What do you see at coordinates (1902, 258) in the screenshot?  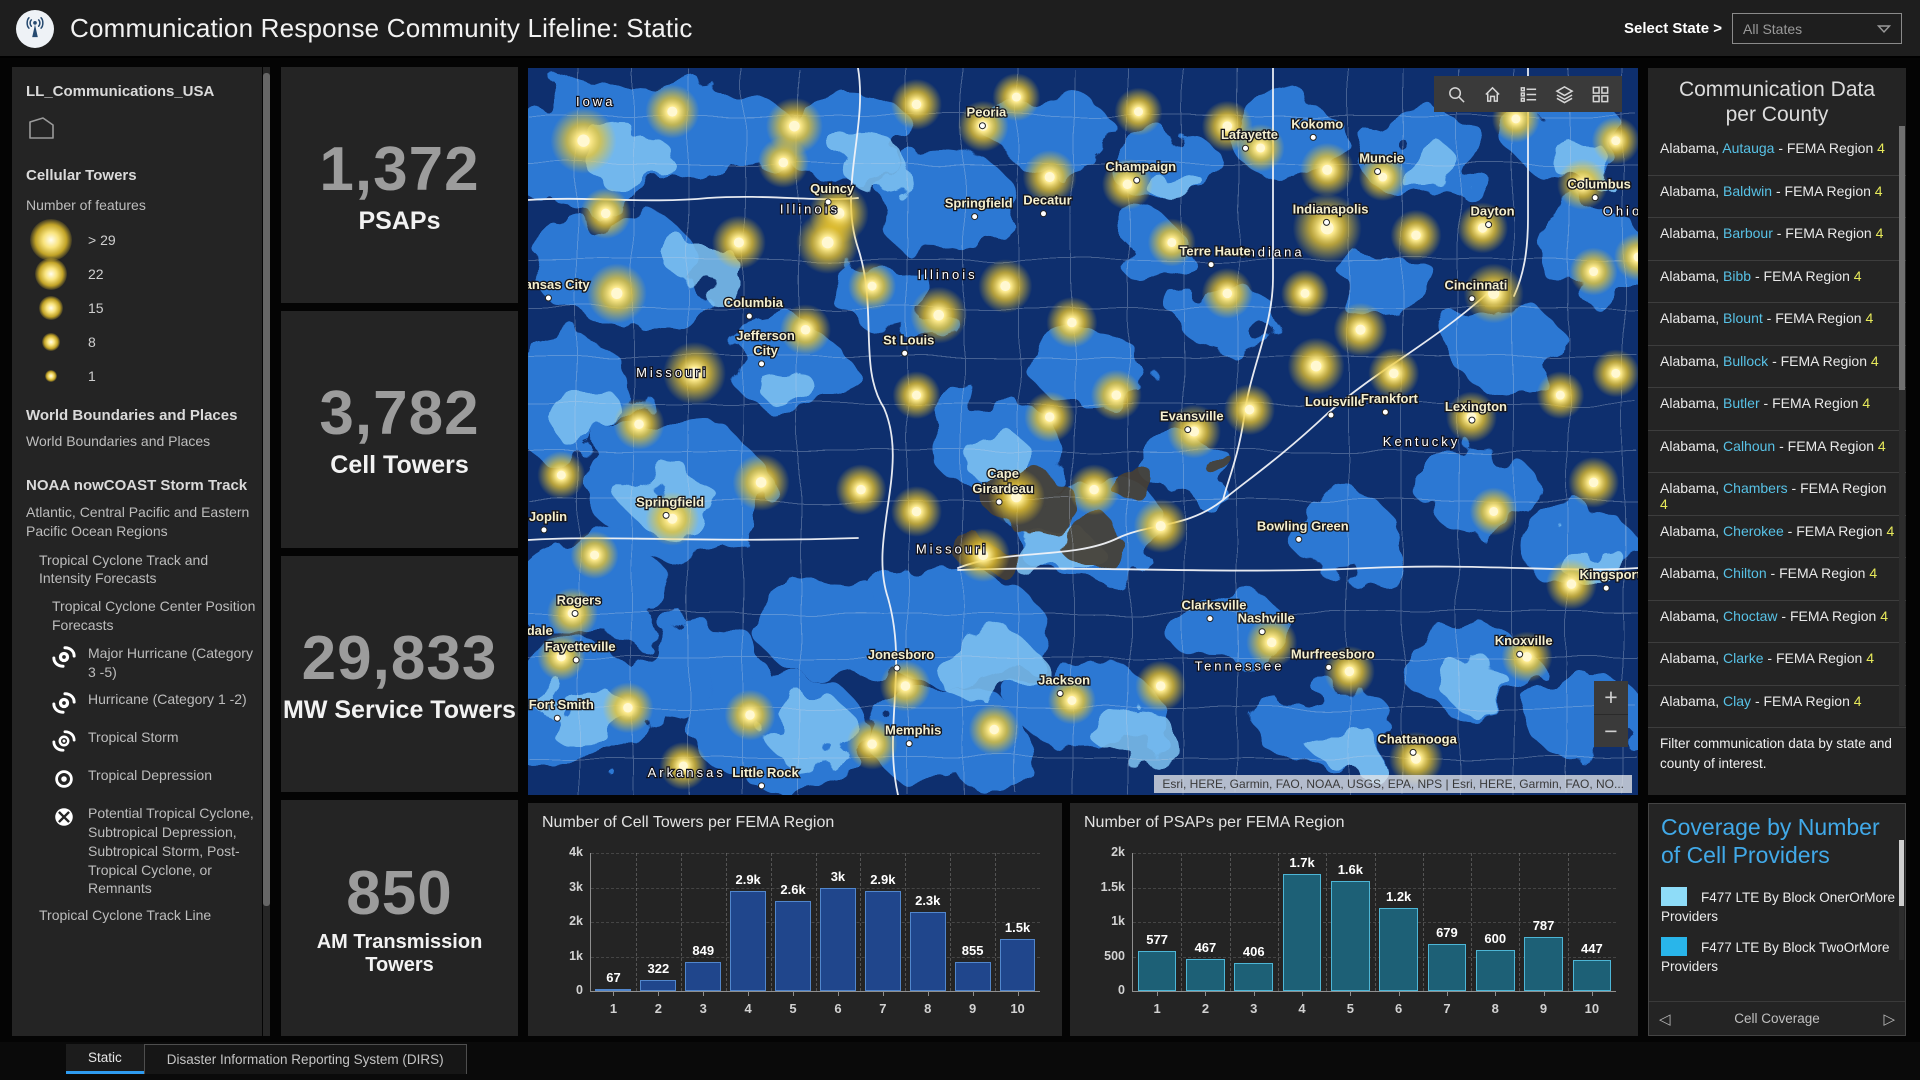 I see `county-list-scrollbar-thumb` at bounding box center [1902, 258].